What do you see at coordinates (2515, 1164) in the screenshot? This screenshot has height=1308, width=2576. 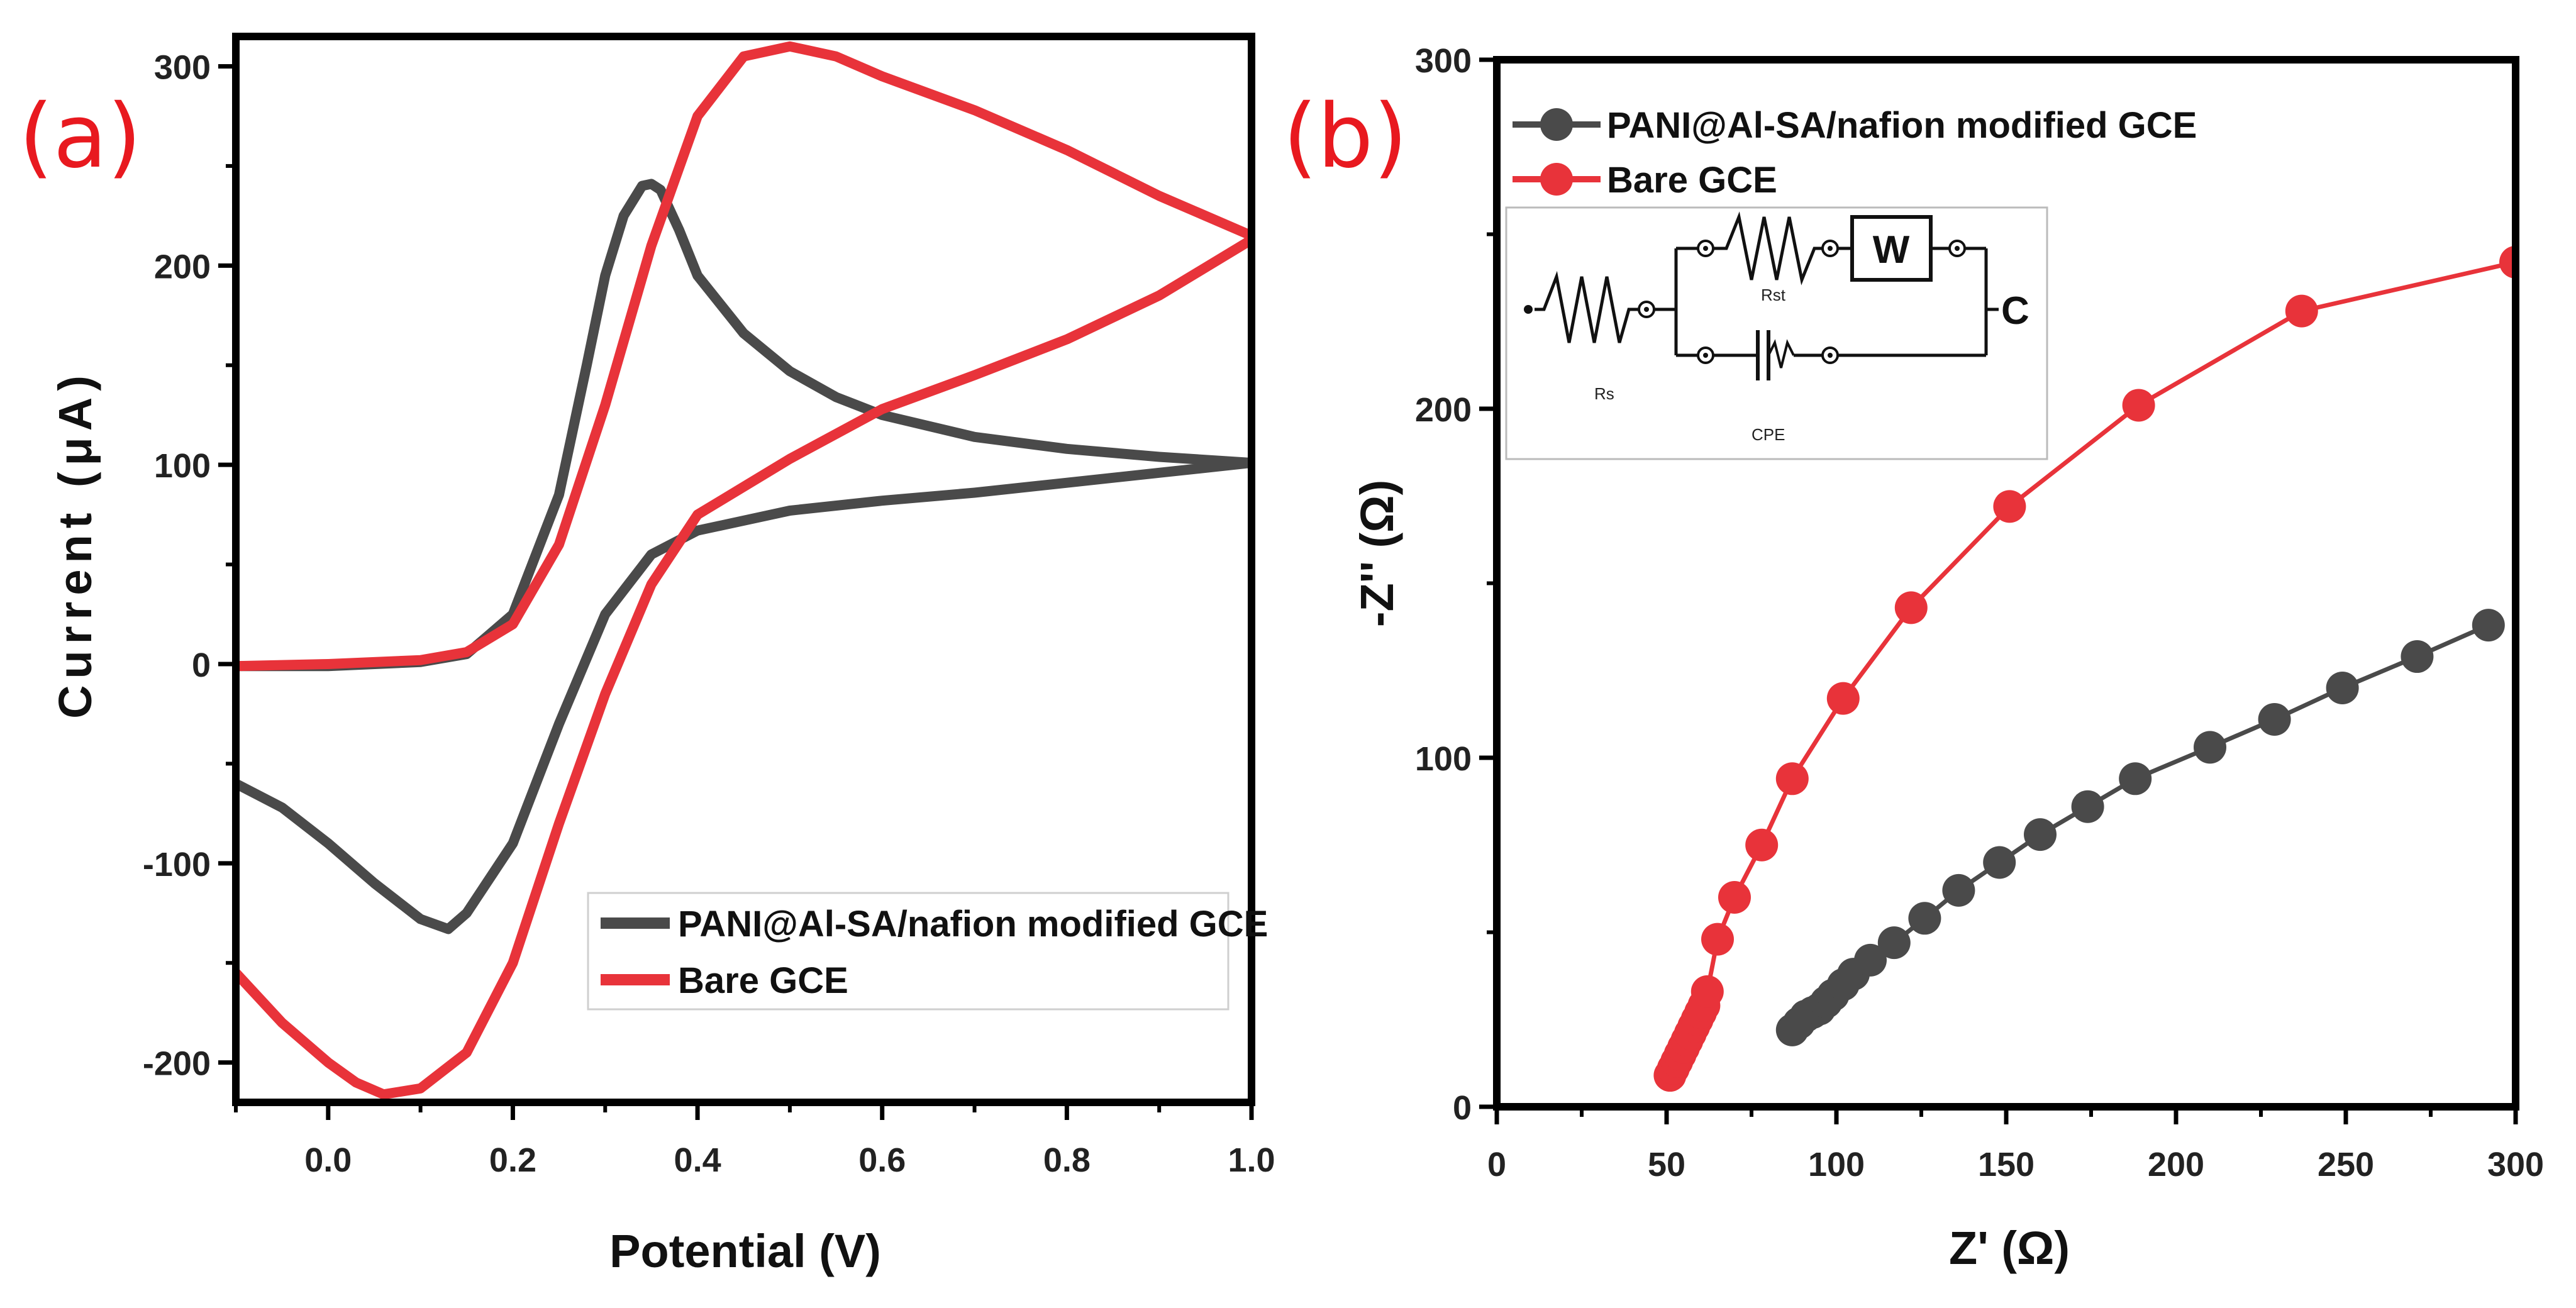 I see `b-x-tick-label: 300` at bounding box center [2515, 1164].